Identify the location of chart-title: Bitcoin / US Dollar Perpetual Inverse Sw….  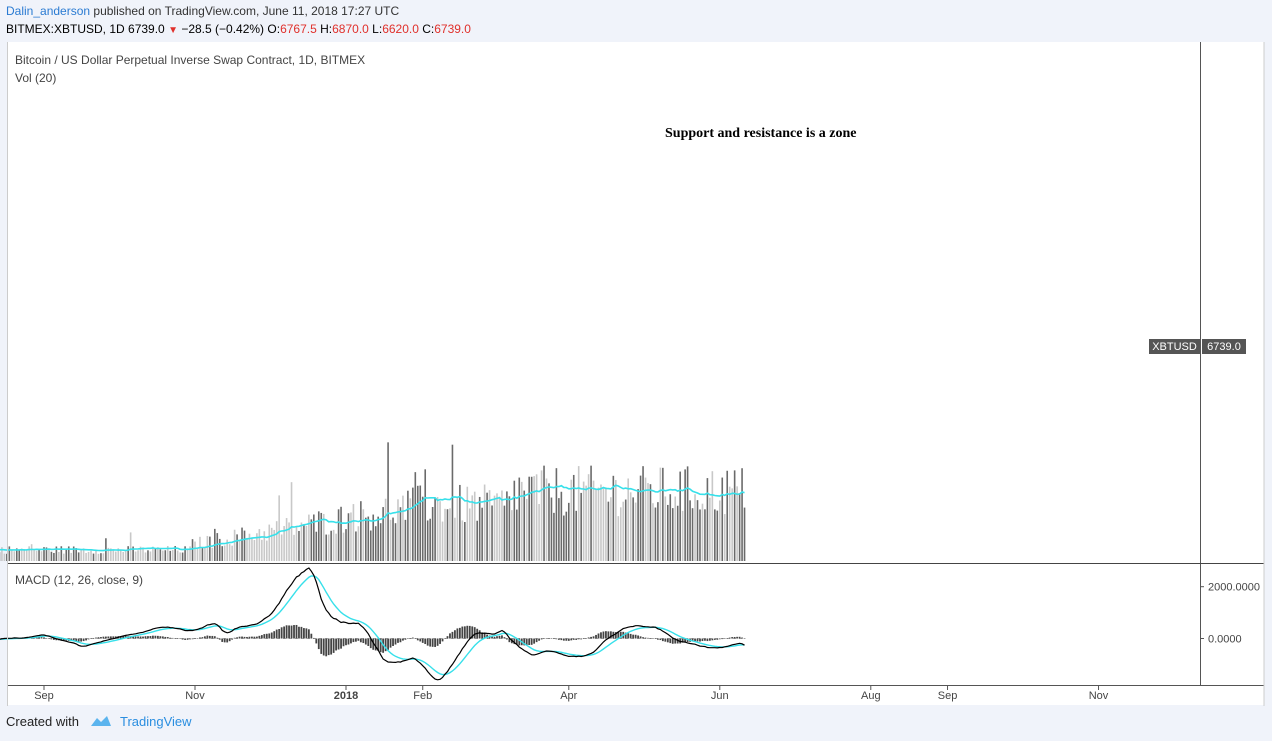
(190, 60).